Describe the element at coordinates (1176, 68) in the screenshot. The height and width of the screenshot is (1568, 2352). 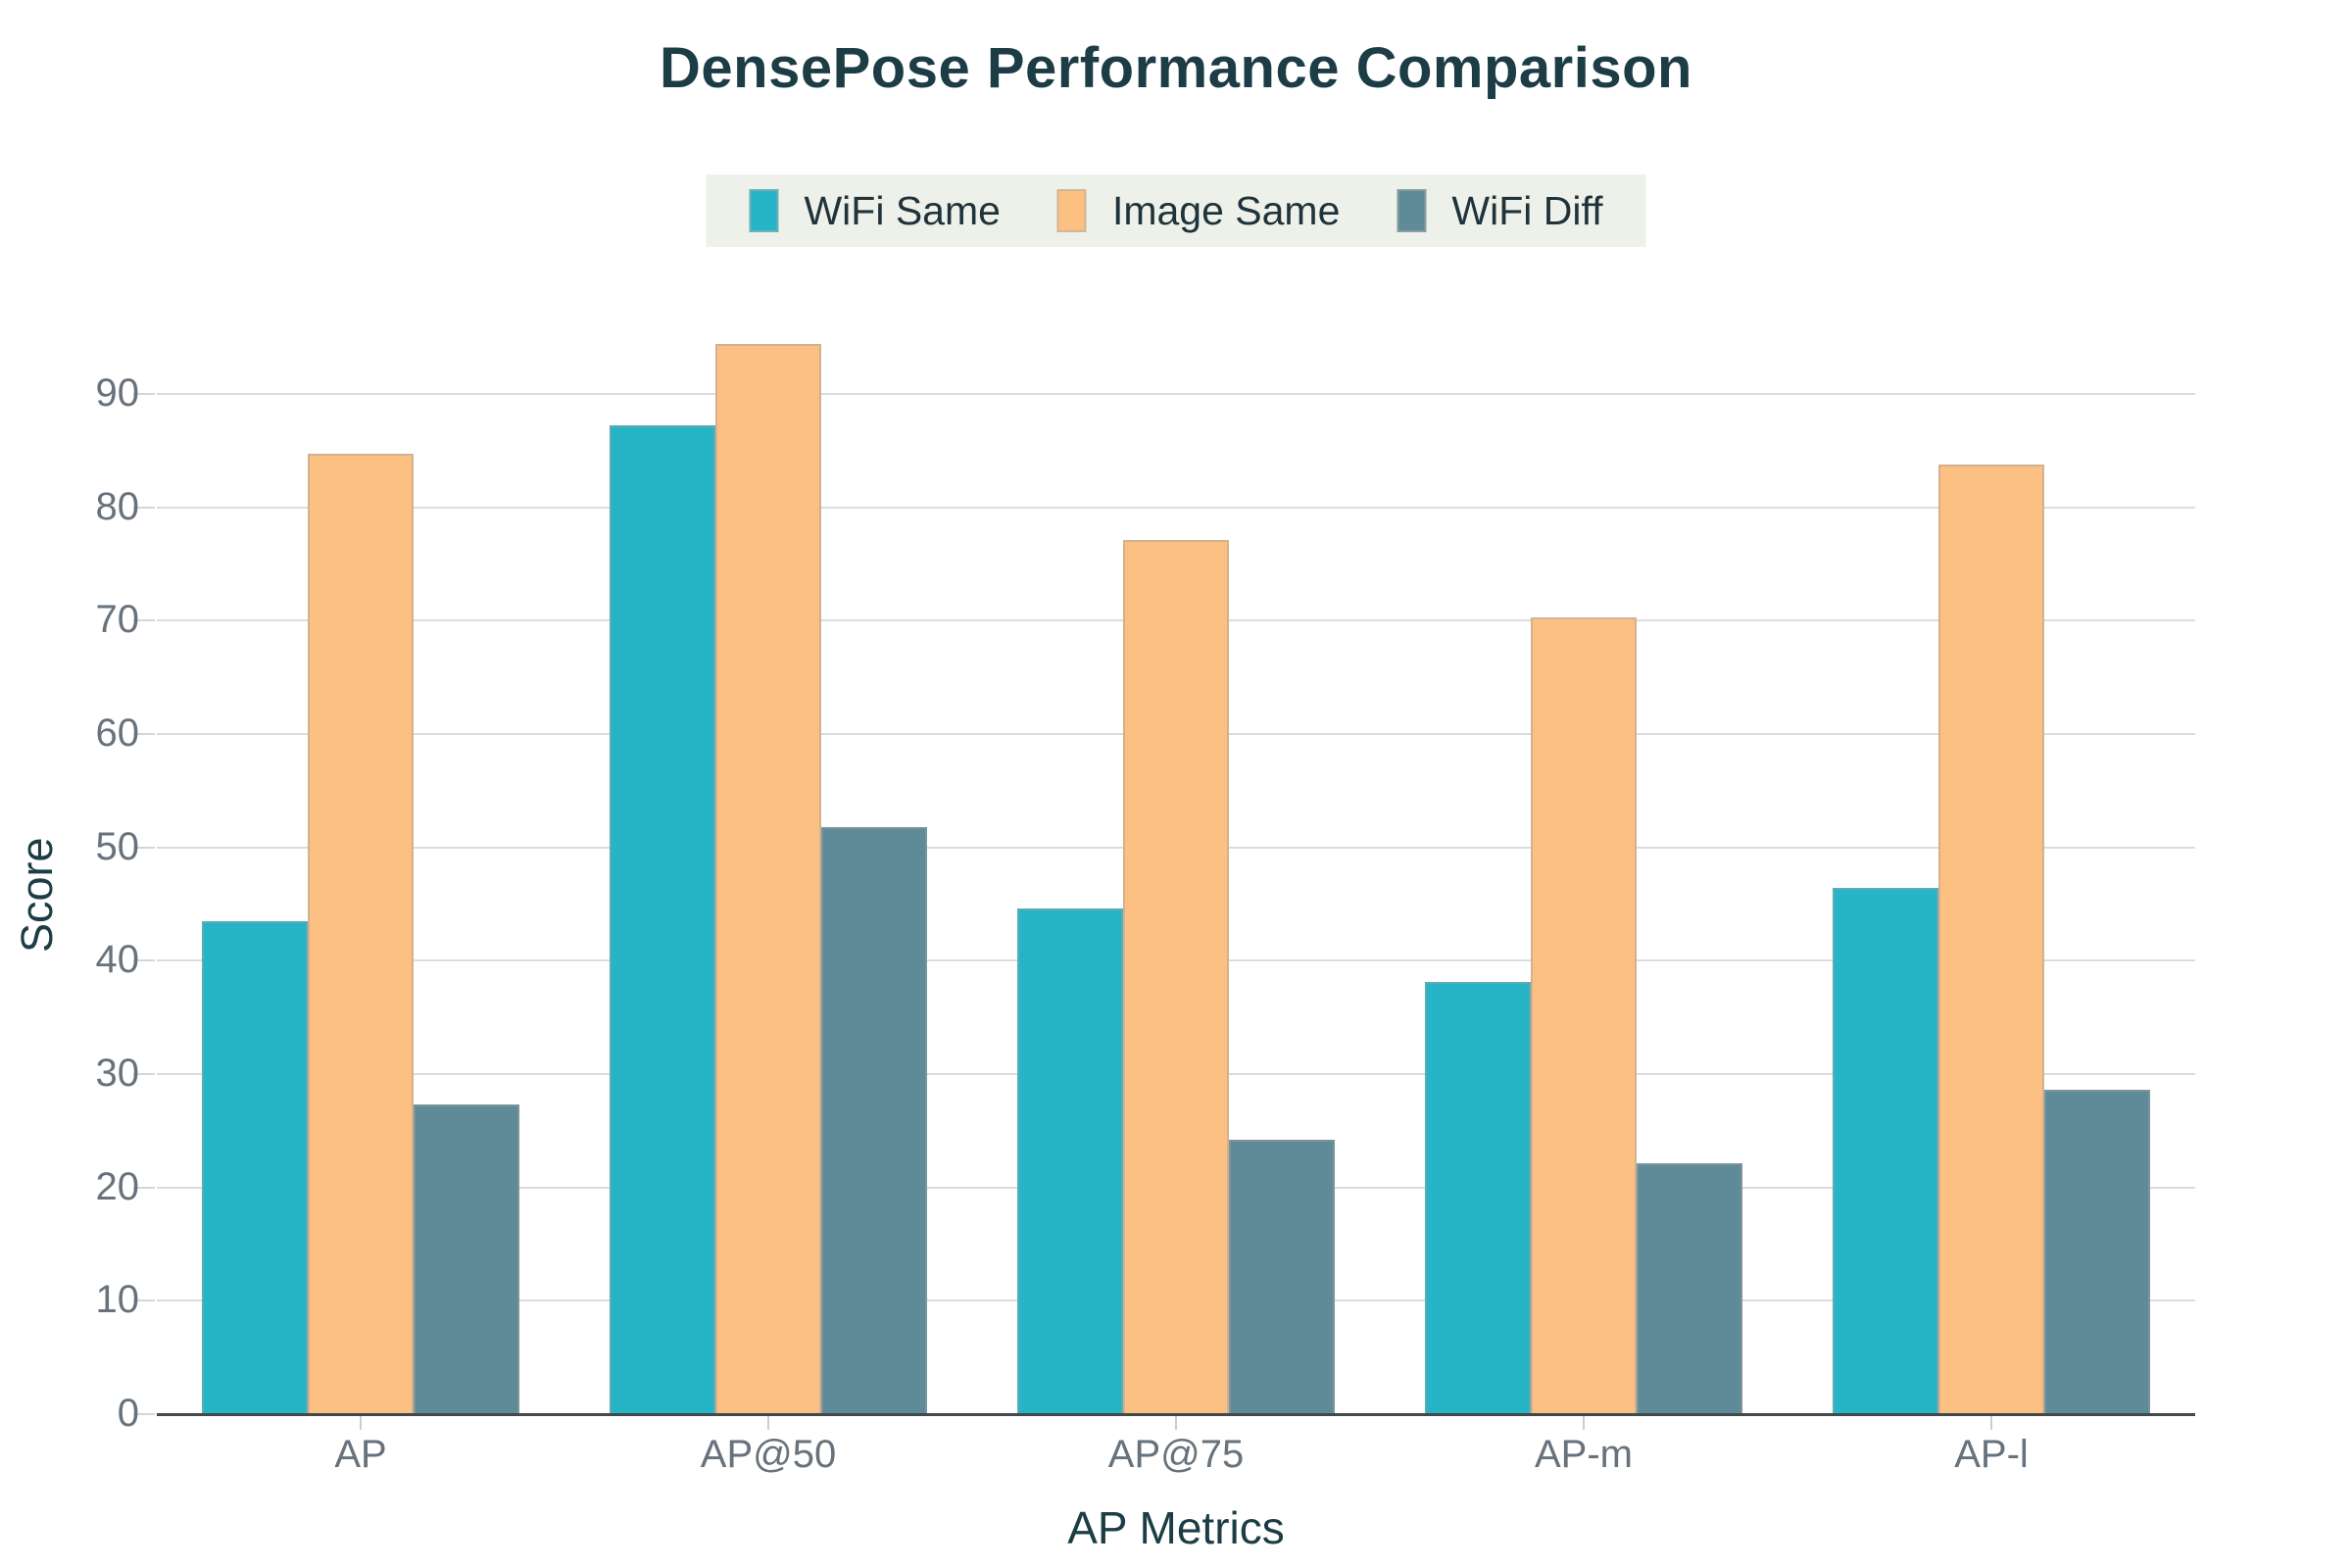
I see `chart-title: DensePose Performance Comparison` at that location.